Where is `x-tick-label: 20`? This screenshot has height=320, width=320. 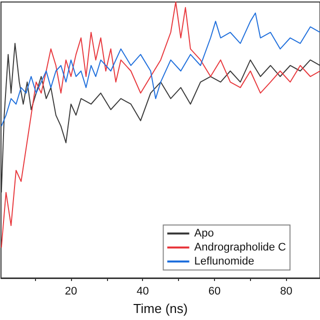 x-tick-label: 20 is located at coordinates (71, 292).